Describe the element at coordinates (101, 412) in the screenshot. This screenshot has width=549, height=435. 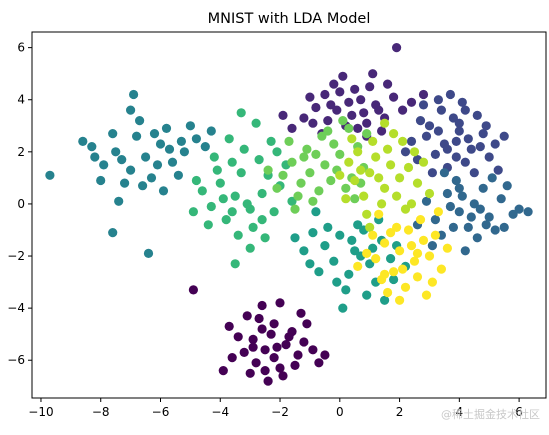
I see `x-tick-label: −8` at that location.